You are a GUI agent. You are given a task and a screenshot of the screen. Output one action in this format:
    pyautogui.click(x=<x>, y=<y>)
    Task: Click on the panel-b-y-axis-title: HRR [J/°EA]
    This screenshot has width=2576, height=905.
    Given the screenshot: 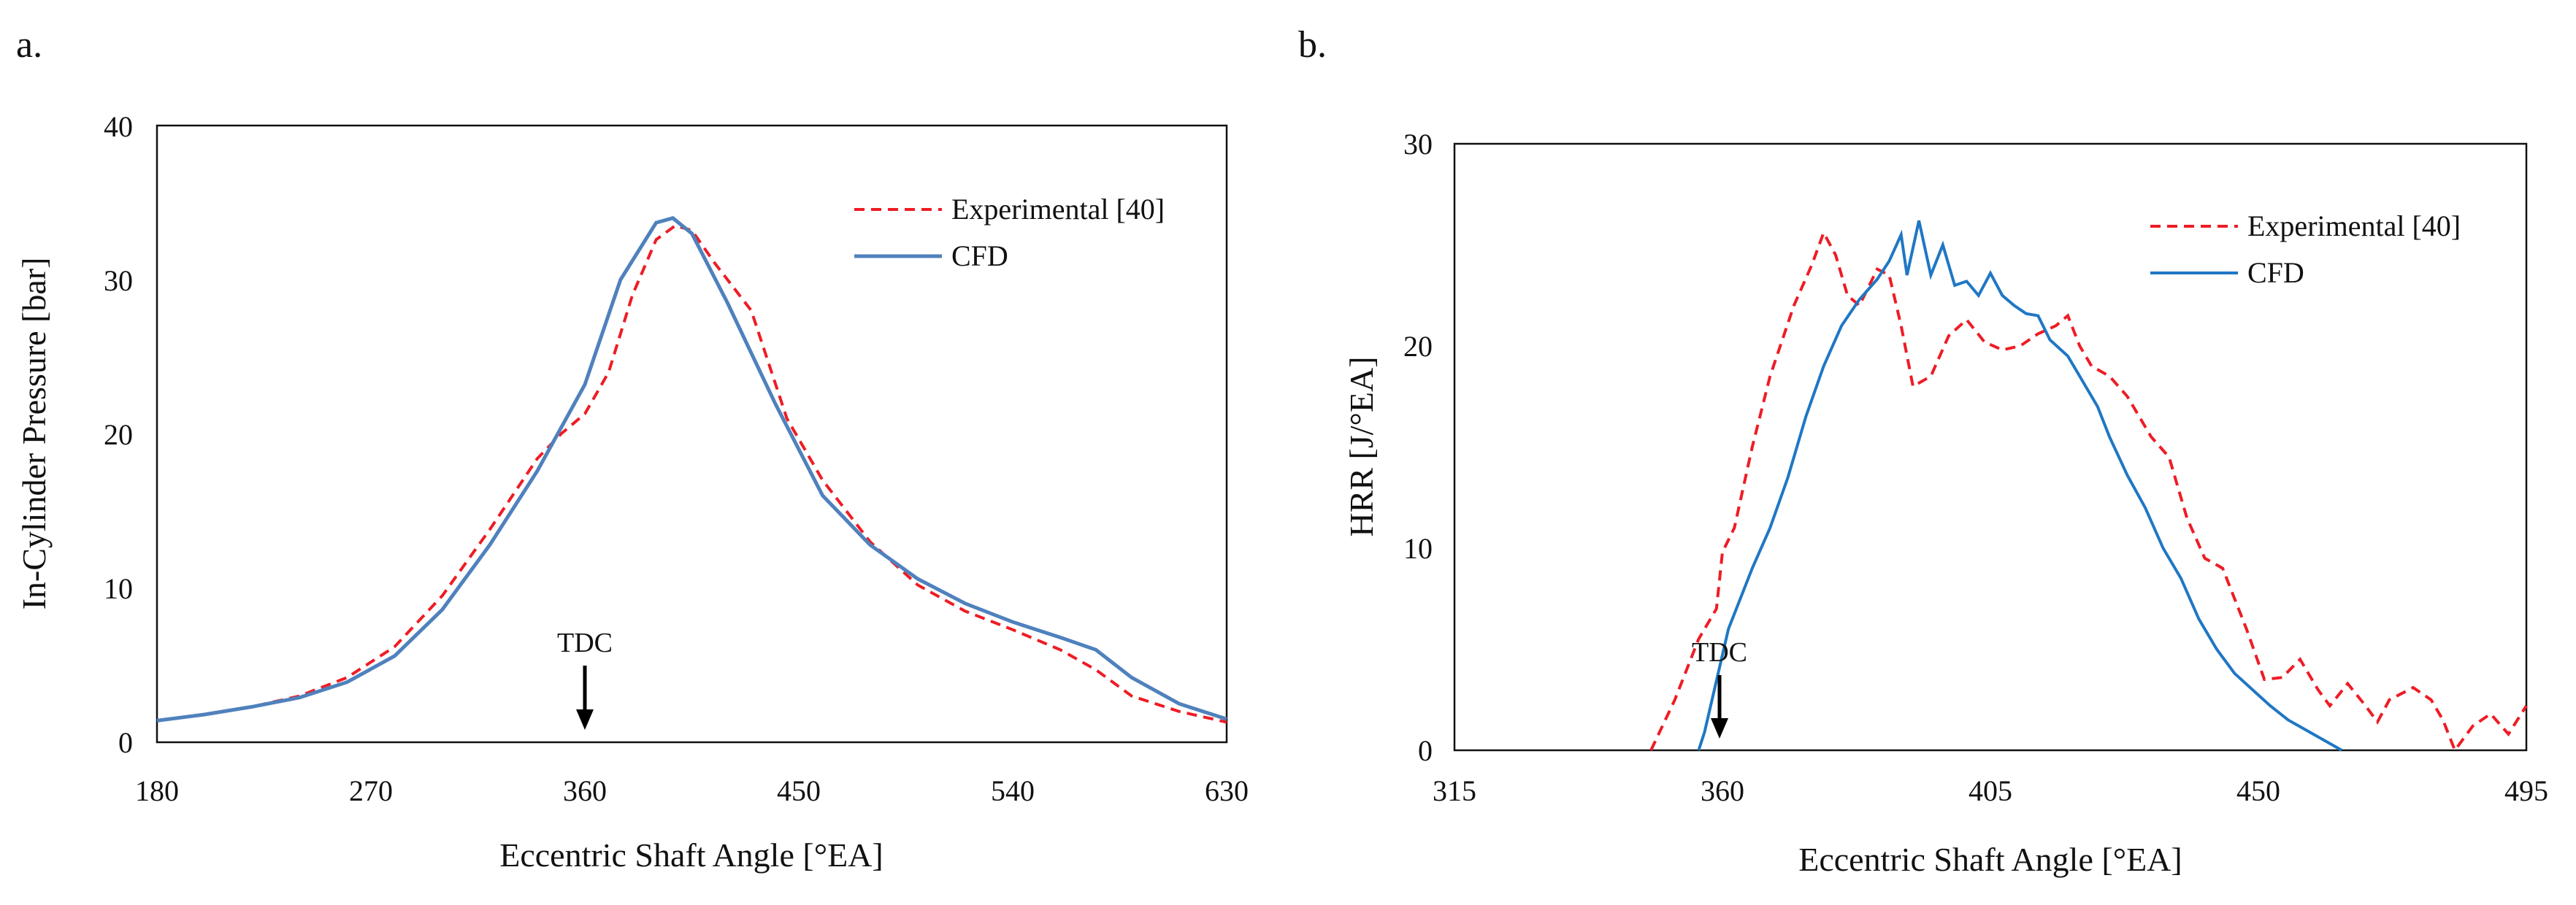 What is the action you would take?
    pyautogui.click(x=1361, y=446)
    